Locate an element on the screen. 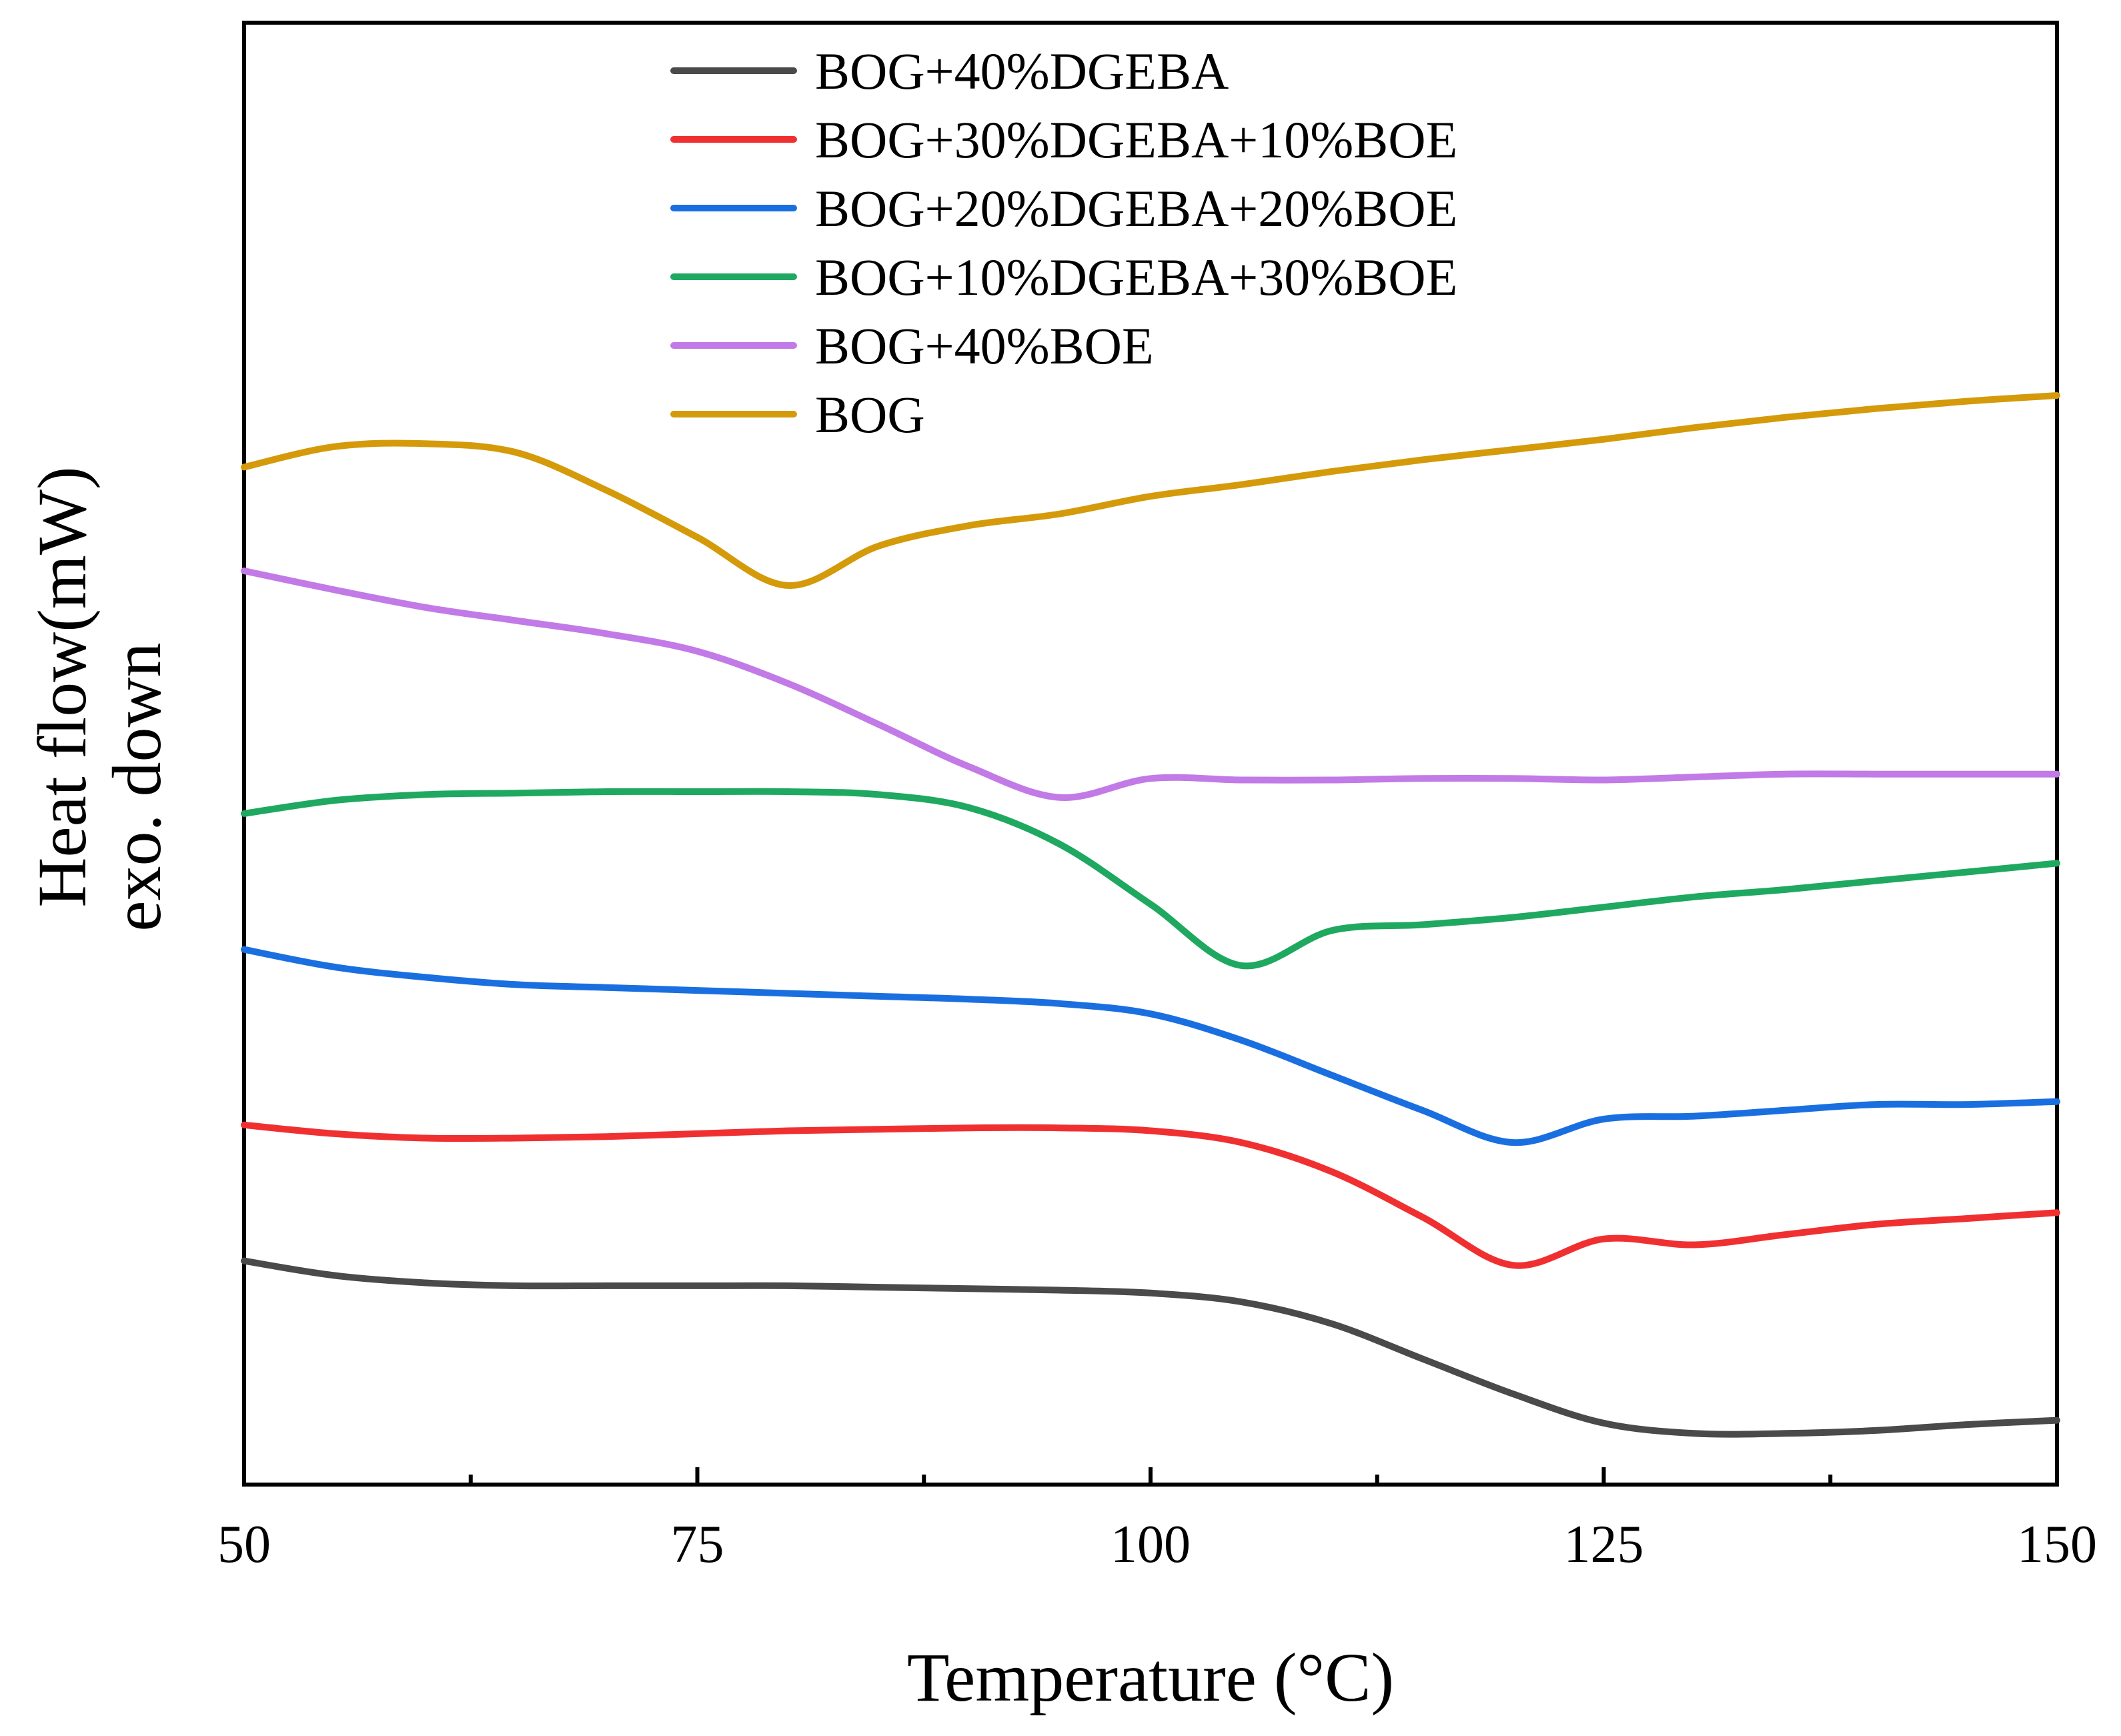 This screenshot has width=2121, height=1736. x-tick-label: 75 is located at coordinates (698, 1544).